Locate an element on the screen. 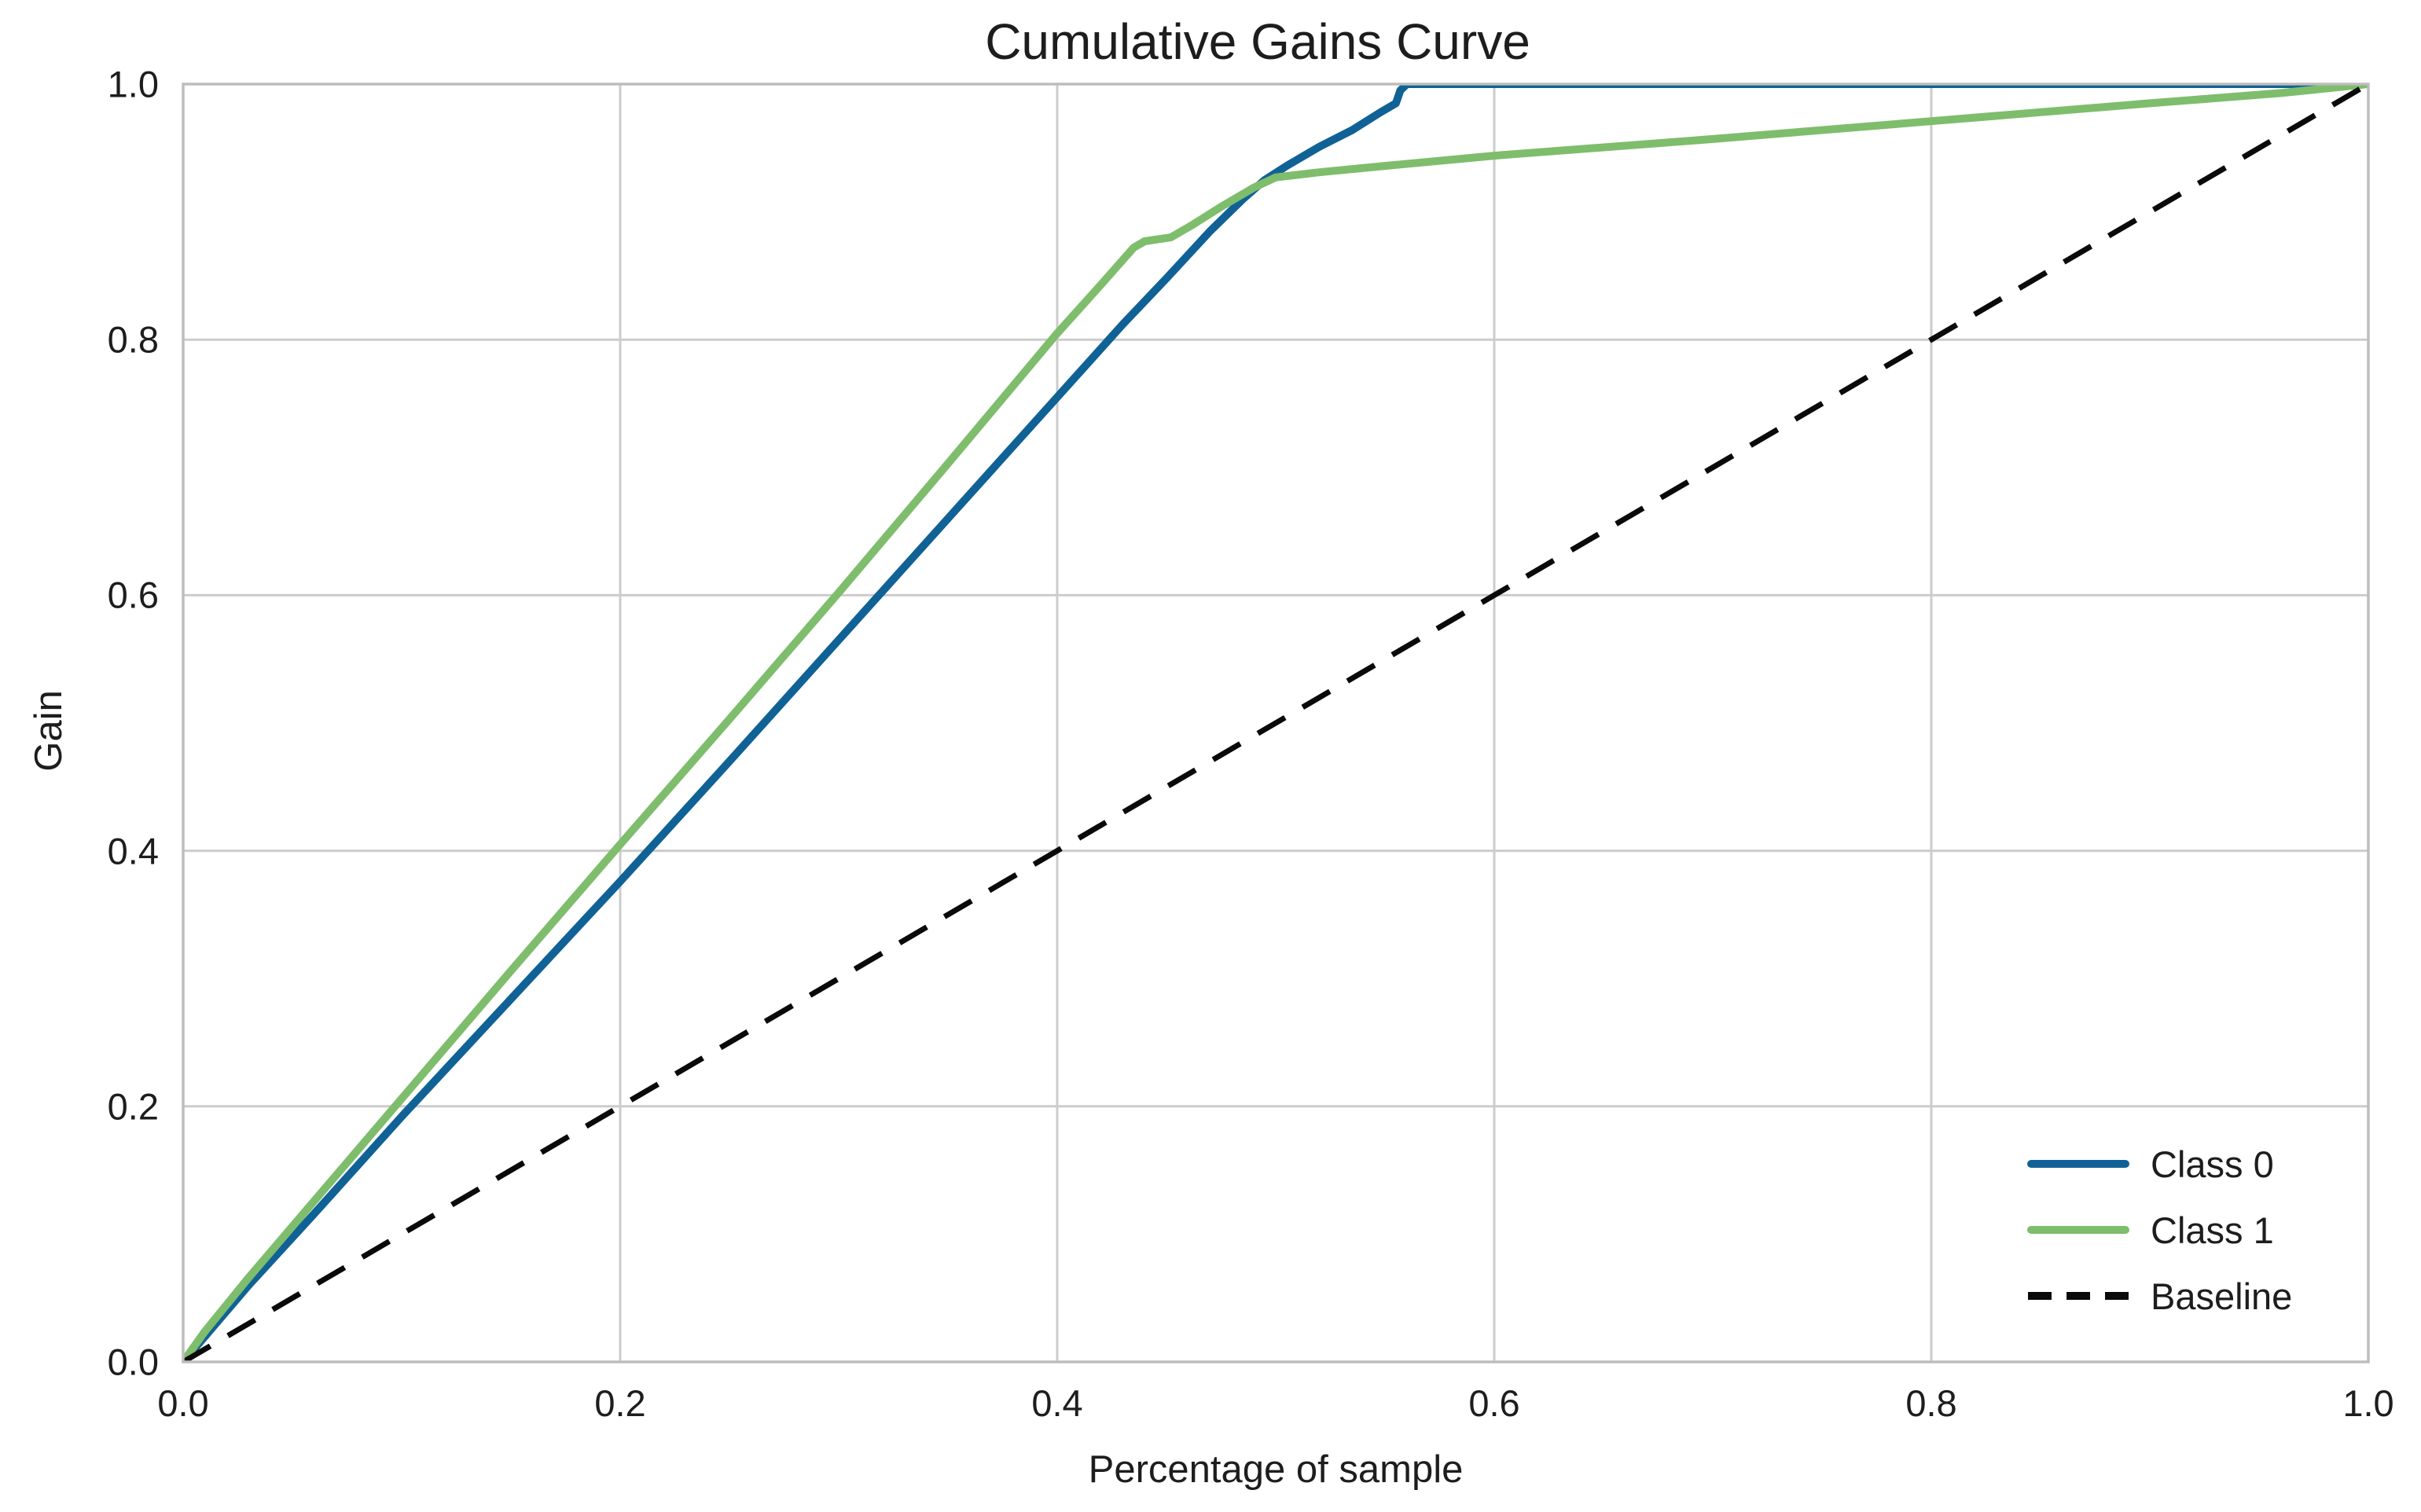 Image resolution: width=2421 pixels, height=1512 pixels. legend-label-baseline: Baseline is located at coordinates (2222, 1296).